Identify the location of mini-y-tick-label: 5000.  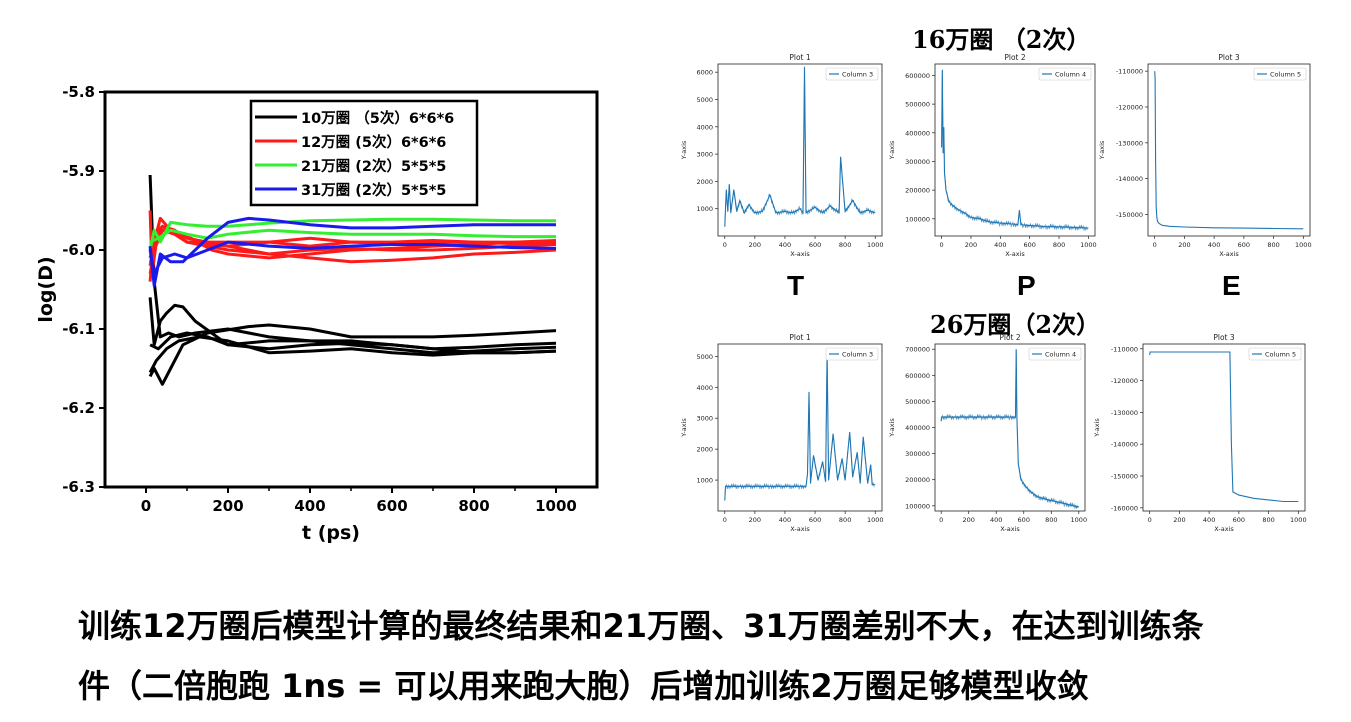
(704, 357).